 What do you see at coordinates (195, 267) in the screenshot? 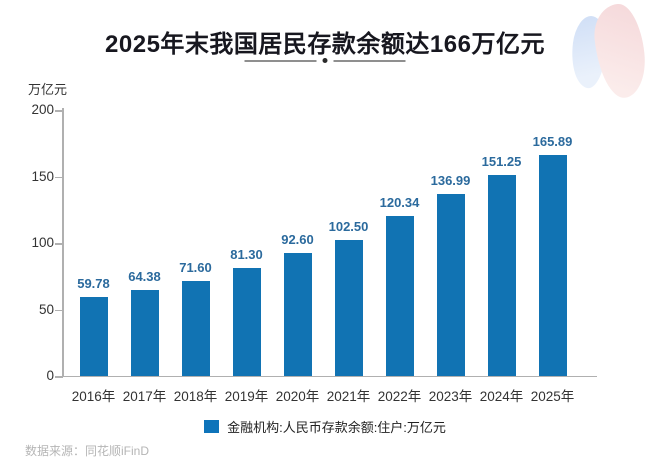
I see `bar-value-label: 71.60` at bounding box center [195, 267].